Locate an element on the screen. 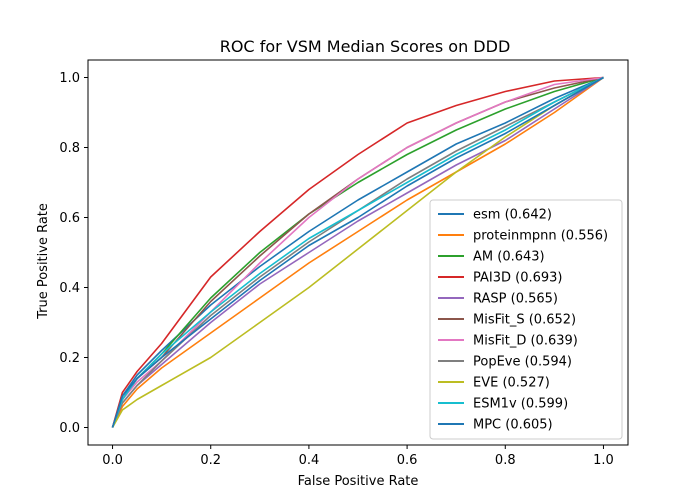  y-tick-label: 0.4 is located at coordinates (69, 288).